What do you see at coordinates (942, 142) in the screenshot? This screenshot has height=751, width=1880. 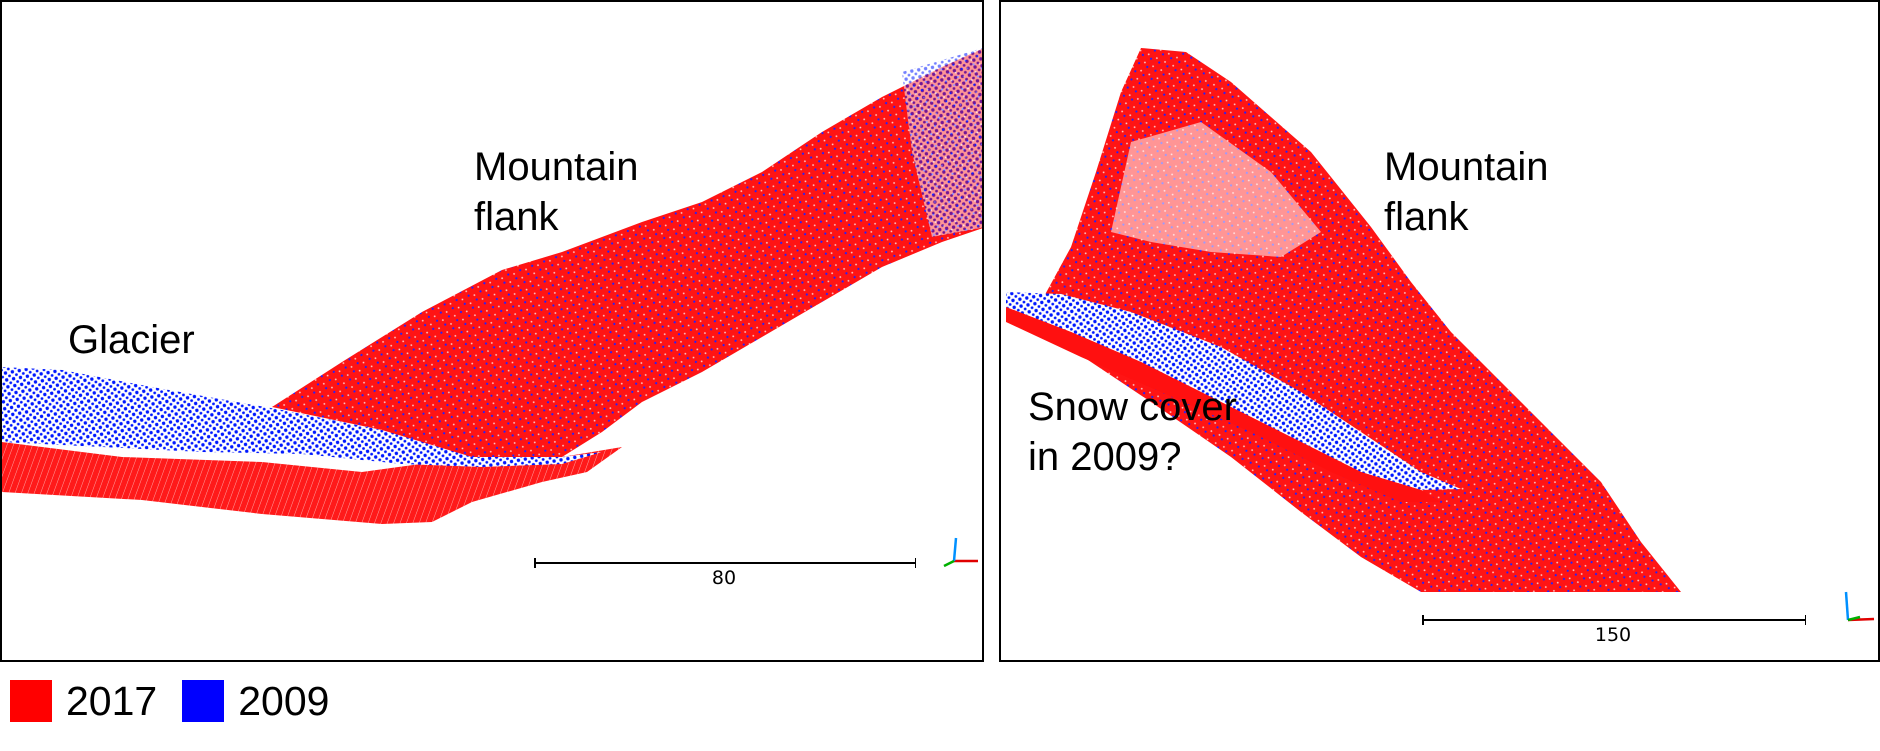 I see `mountain-flank-2009-edge` at bounding box center [942, 142].